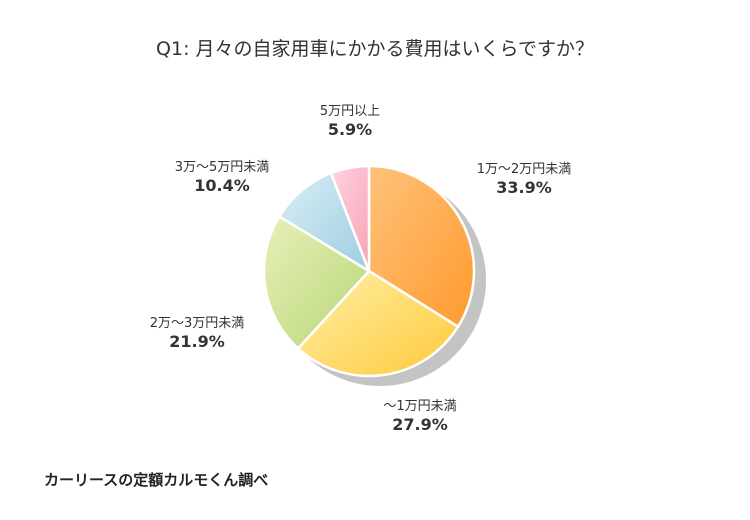 The image size is (750, 520). I want to click on slice-label: 2万〜3万円未満 21.9%, so click(197, 334).